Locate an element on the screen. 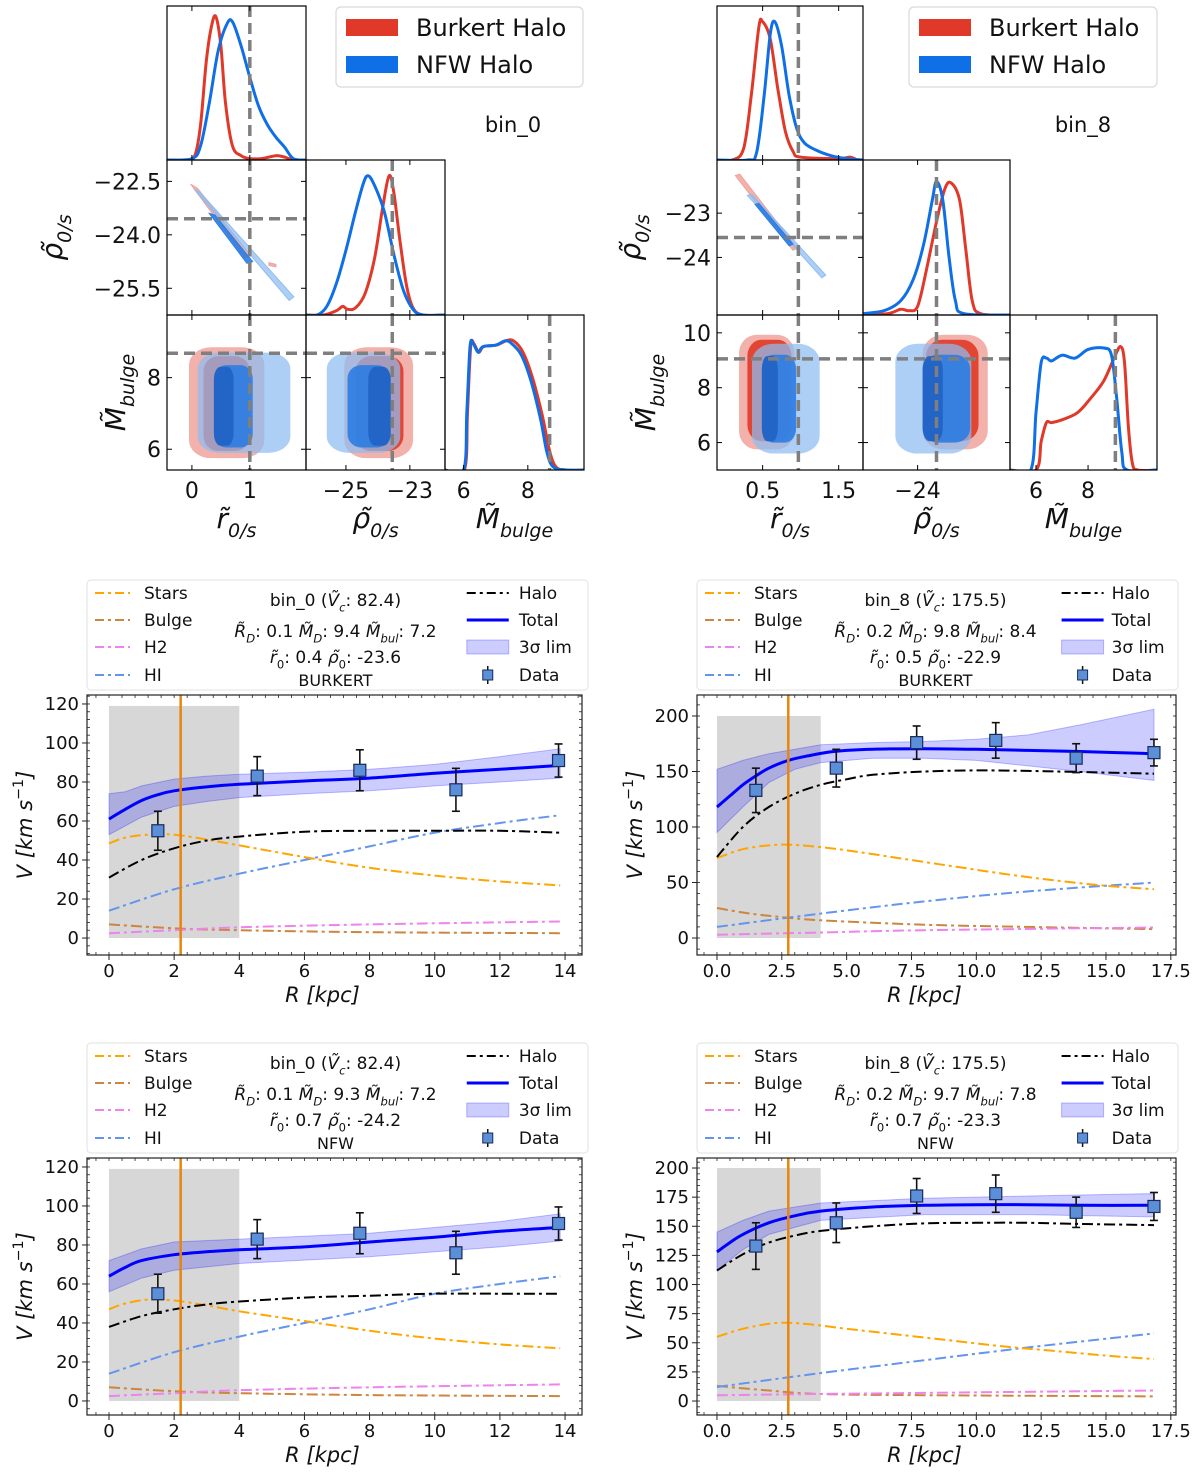 The height and width of the screenshot is (1483, 1200). plot-frame is located at coordinates (334, 825).